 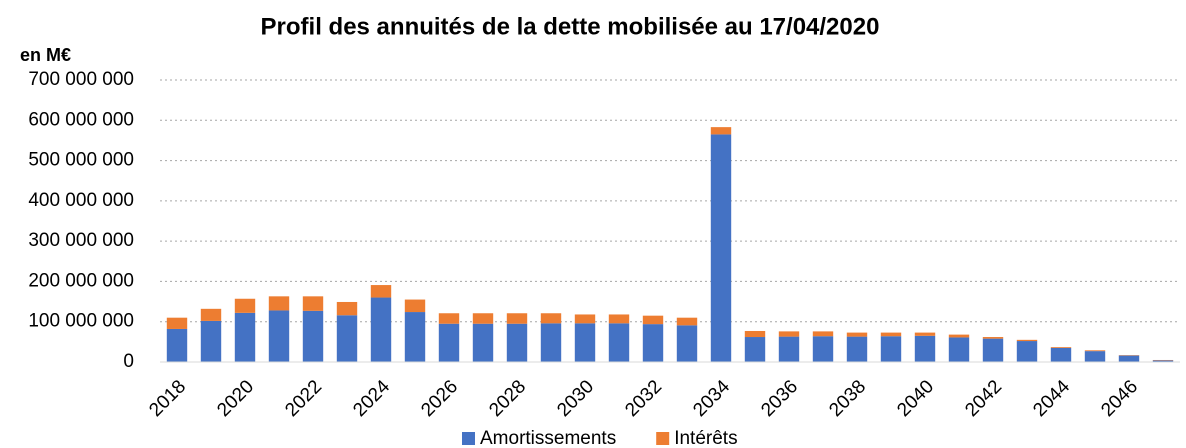 I want to click on x-tick-label: 2032, so click(x=643, y=398).